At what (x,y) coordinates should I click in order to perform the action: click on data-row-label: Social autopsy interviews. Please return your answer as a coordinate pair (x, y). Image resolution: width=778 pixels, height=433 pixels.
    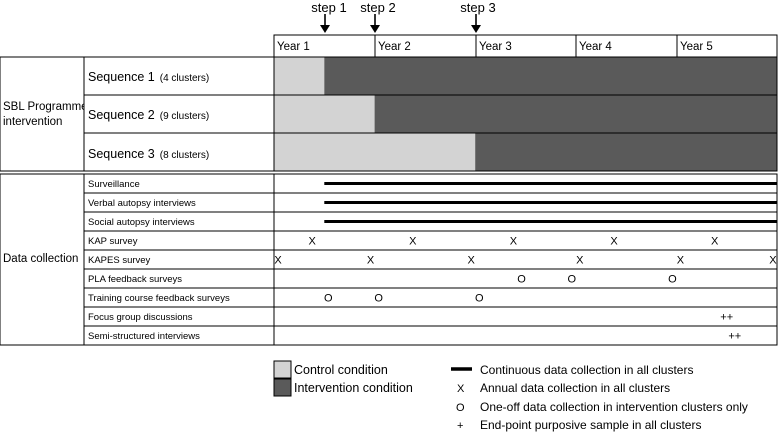
    Looking at the image, I should click on (141, 222).